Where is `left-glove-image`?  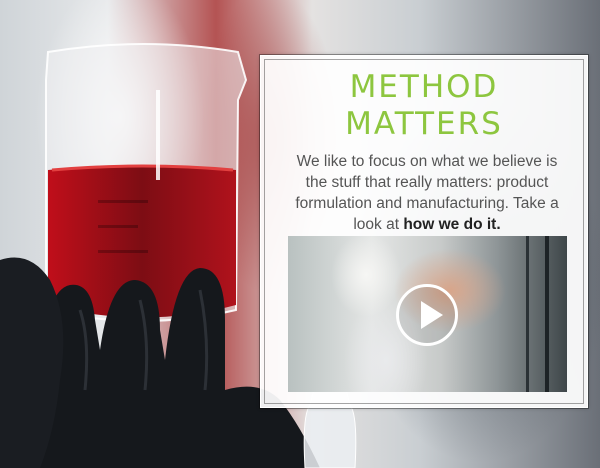
left-glove-image is located at coordinates (32, 362).